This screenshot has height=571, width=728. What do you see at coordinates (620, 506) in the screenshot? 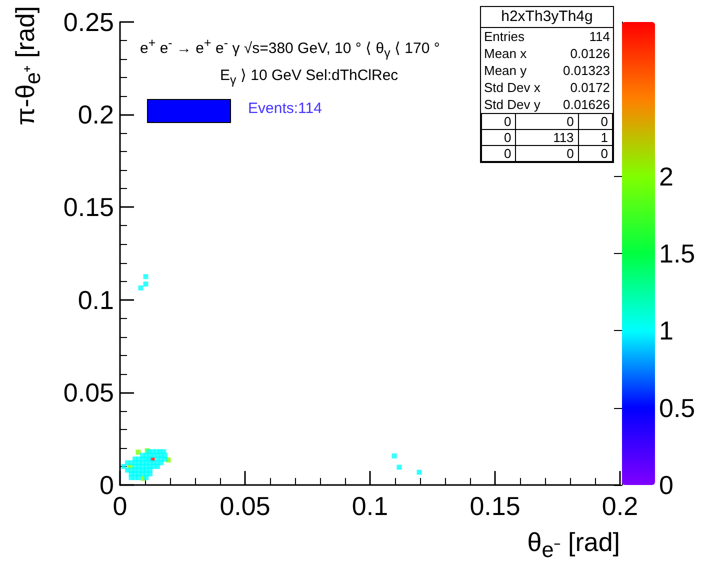
I see `x-tick-label: 0.2` at bounding box center [620, 506].